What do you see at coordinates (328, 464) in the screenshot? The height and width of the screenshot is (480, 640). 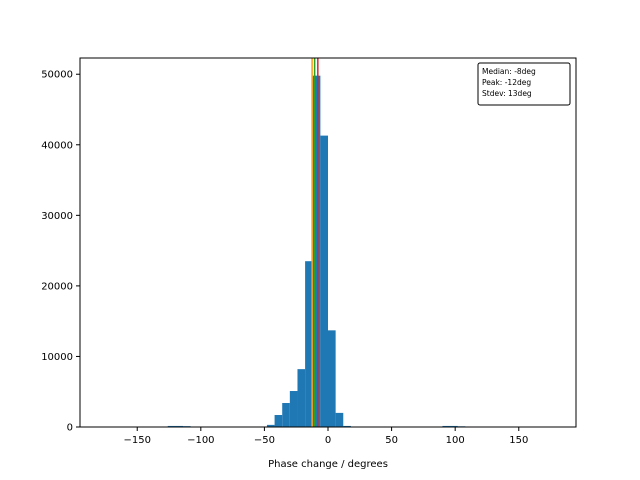 I see `x-axis-label: Phase change / degrees` at bounding box center [328, 464].